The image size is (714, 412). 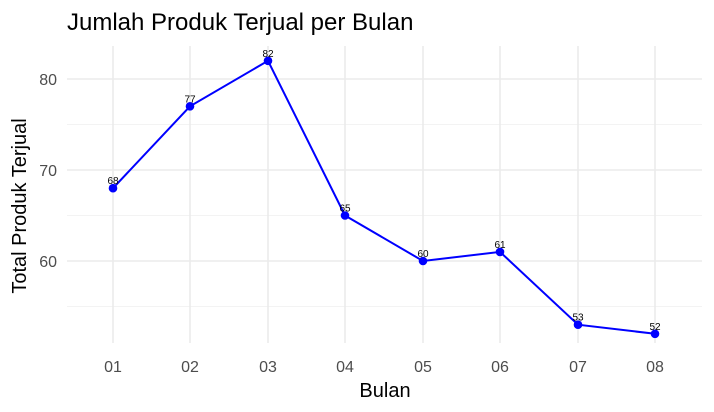 I want to click on y-tick-label: 70, so click(x=48, y=171).